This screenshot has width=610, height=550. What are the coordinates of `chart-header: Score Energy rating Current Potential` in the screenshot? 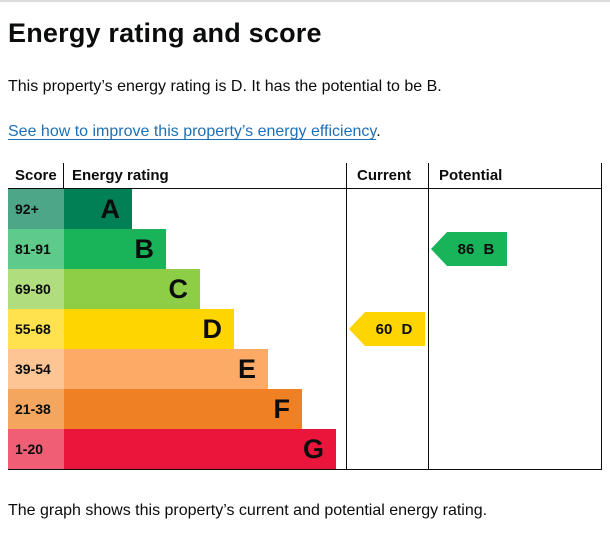 It's located at (305, 176).